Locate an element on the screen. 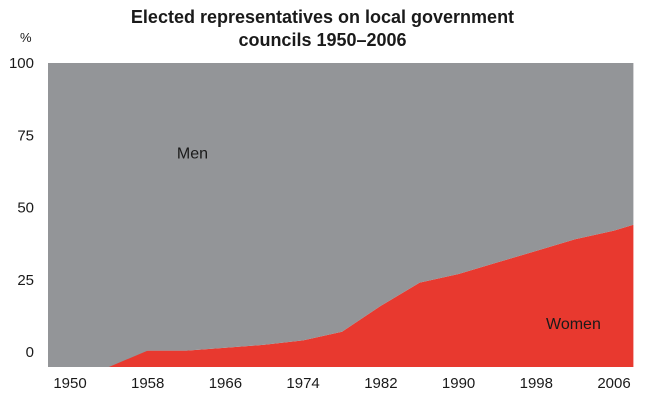 This screenshot has height=395, width=645. y-tick-label: 75 is located at coordinates (25, 135).